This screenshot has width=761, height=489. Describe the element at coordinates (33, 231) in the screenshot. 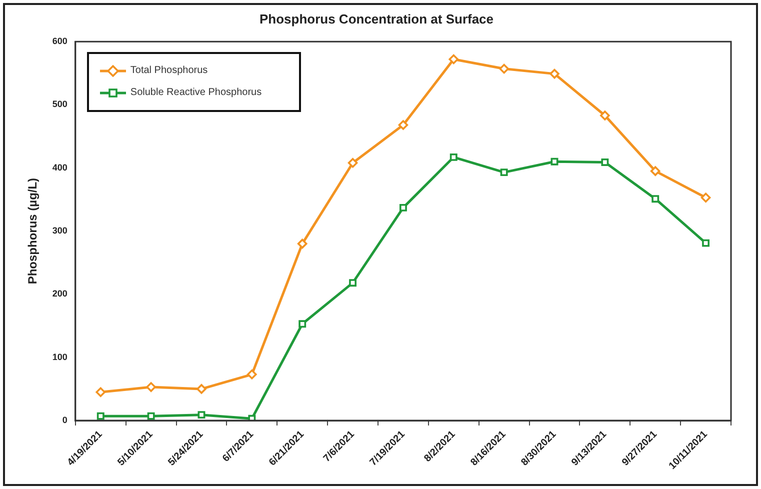

I see `y-axis-title: Phosphorus (µg/L)` at that location.